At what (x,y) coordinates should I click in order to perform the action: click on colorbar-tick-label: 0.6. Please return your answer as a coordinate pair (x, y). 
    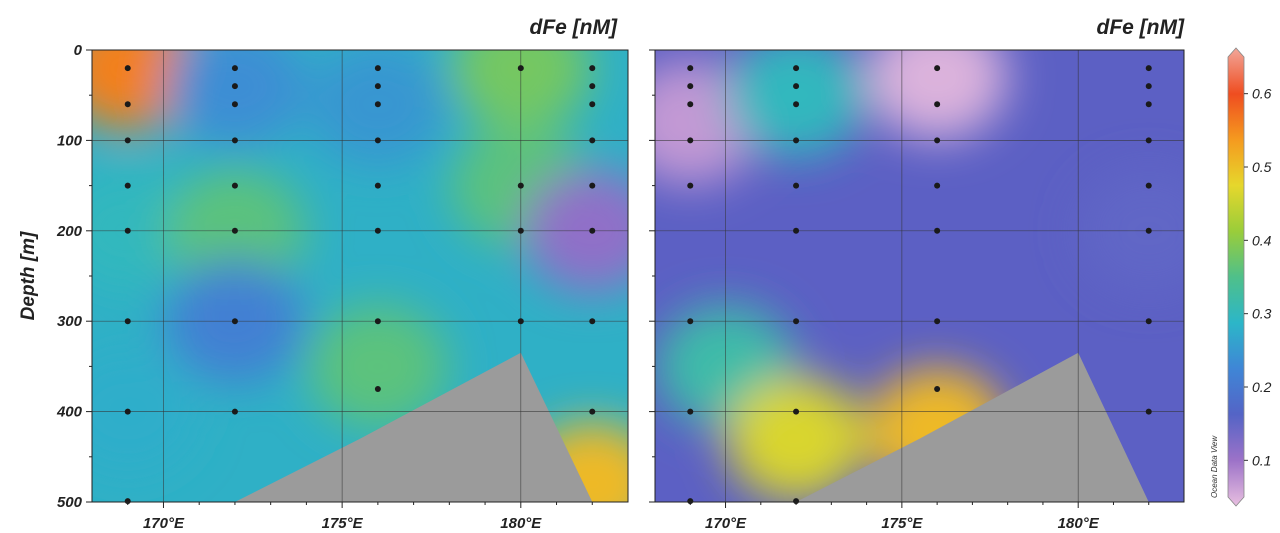
    Looking at the image, I should click on (1262, 94).